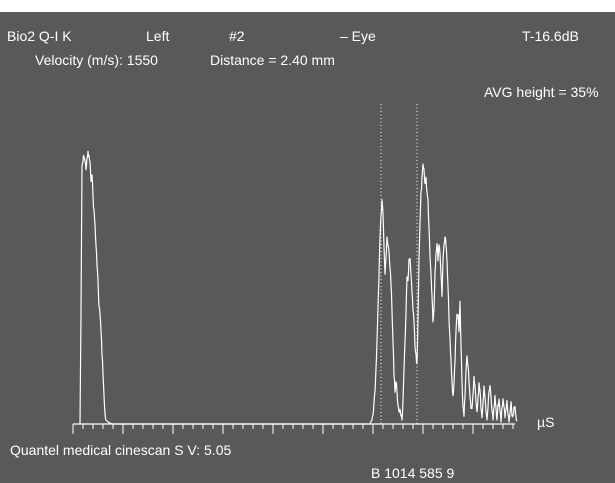 This screenshot has height=483, width=615. I want to click on device-info: Quantel medical cinescan S V: 5.05, so click(121, 450).